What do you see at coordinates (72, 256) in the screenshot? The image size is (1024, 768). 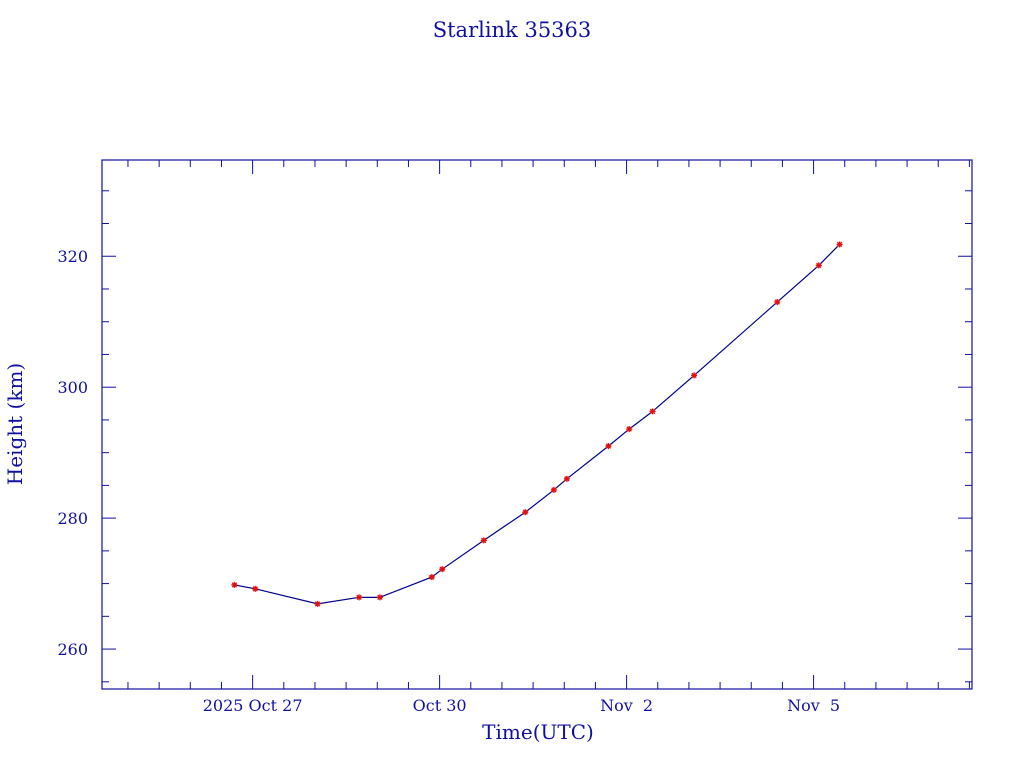 I see `y-tick-label: 320` at bounding box center [72, 256].